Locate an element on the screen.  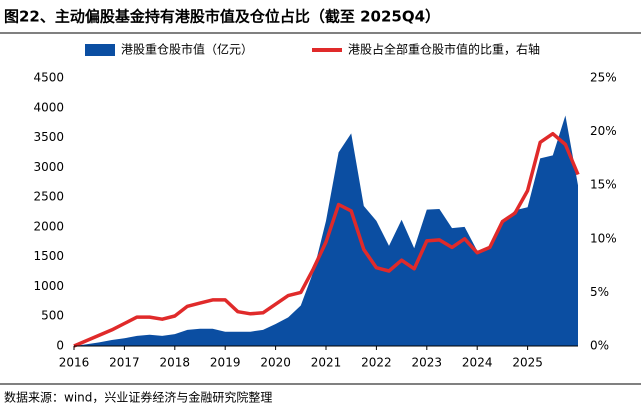
source-note: 数据来源：wind，兴业证券经济与金融研究院整理 is located at coordinates (138, 397).